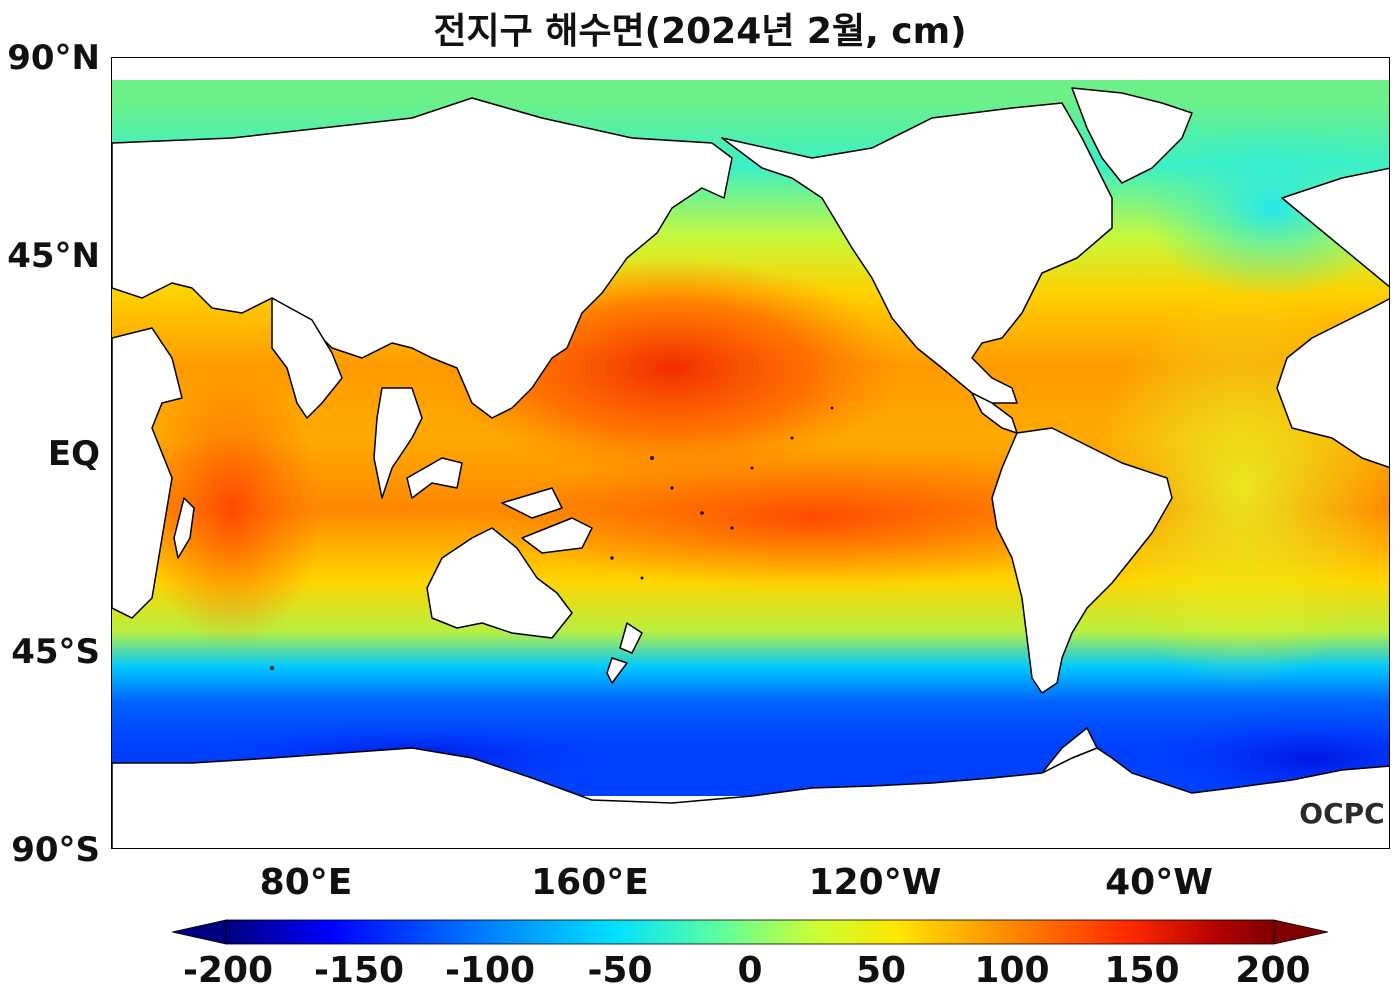 The width and height of the screenshot is (1400, 1003). I want to click on india, so click(307, 358).